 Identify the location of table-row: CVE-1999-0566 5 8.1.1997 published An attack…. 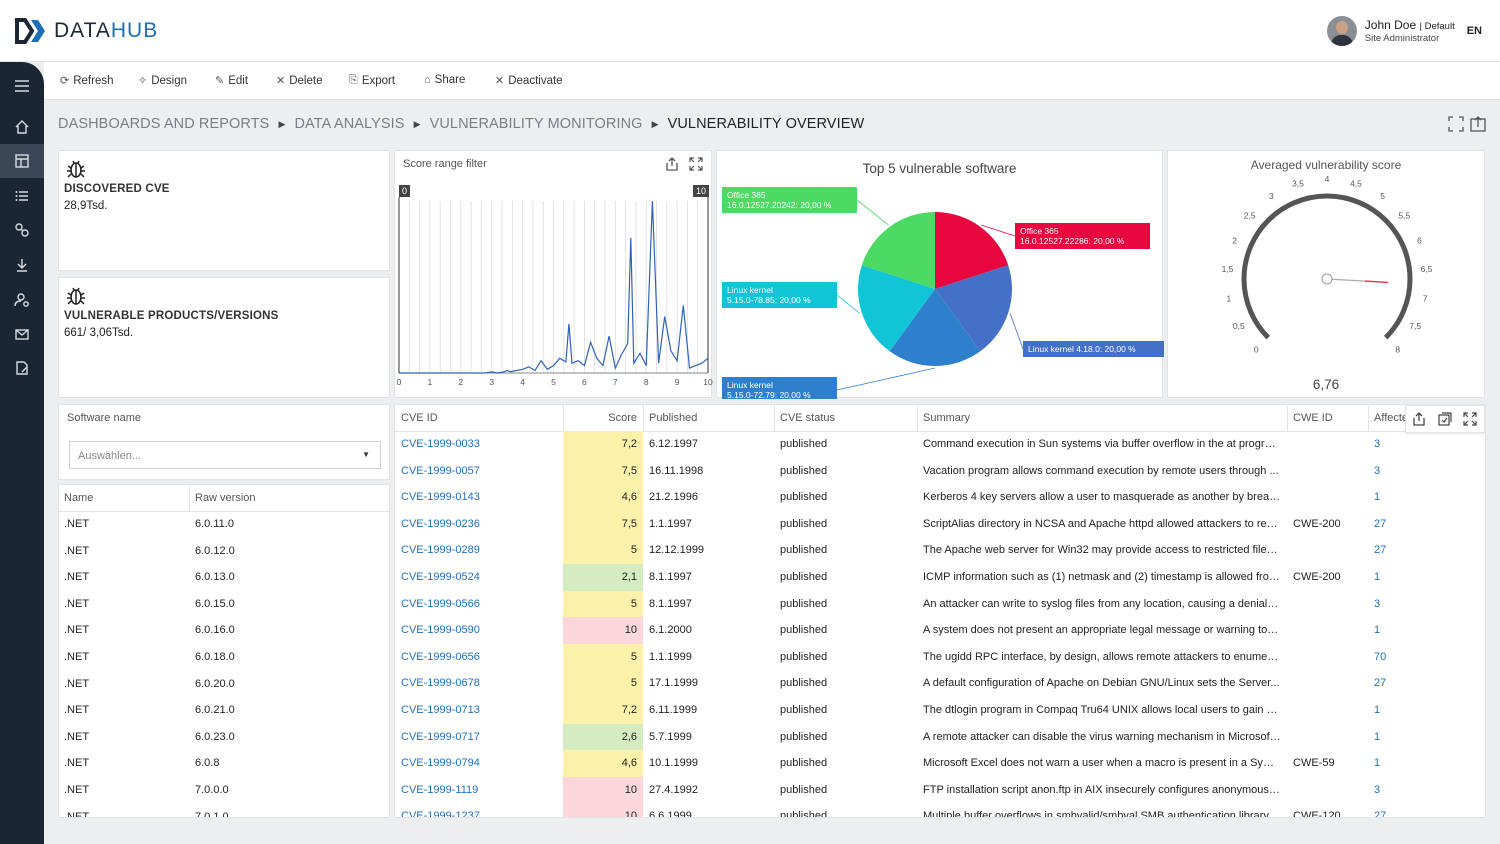
(940, 604).